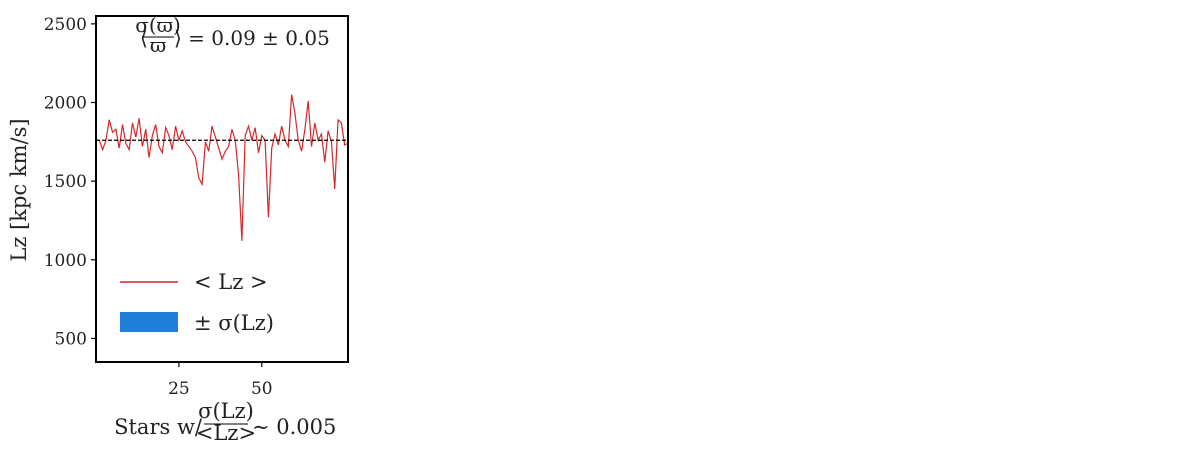 The width and height of the screenshot is (1200, 454). I want to click on x-axis-label: Stars w/σ(Lz)<Lz>∼ 0.05, so click(478, 422).